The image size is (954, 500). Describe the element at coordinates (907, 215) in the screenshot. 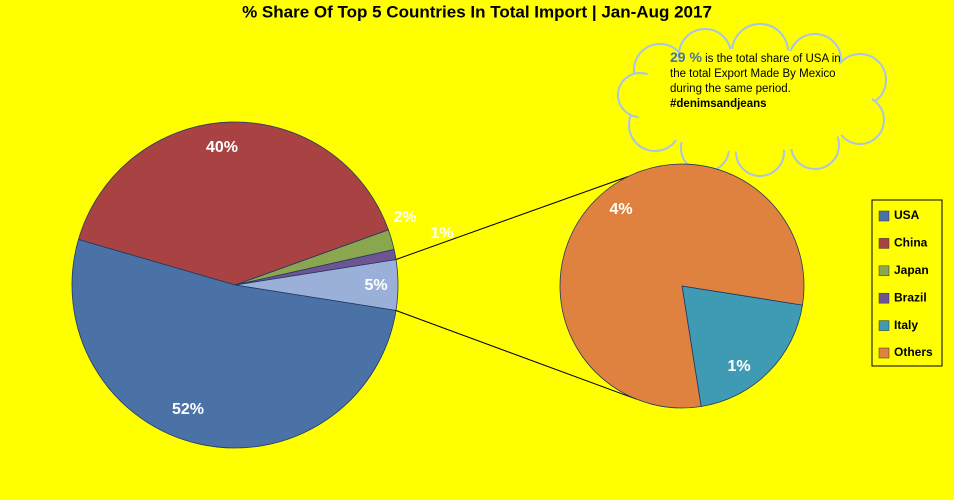

I see `legend-label: USA` at that location.